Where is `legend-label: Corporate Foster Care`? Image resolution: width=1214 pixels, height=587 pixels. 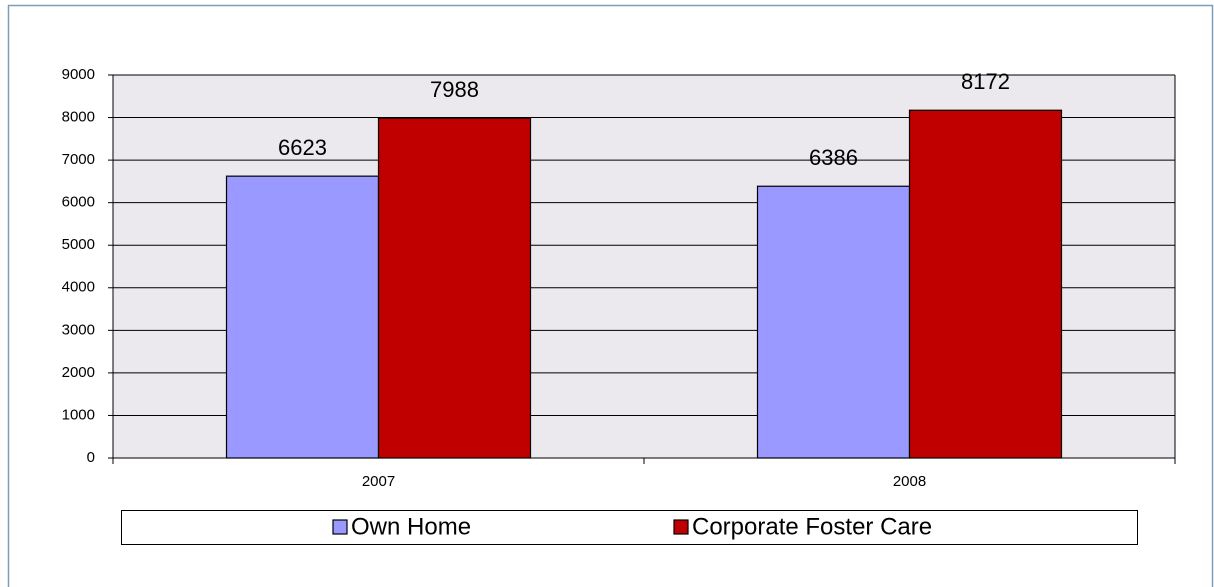
legend-label: Corporate Foster Care is located at coordinates (812, 526).